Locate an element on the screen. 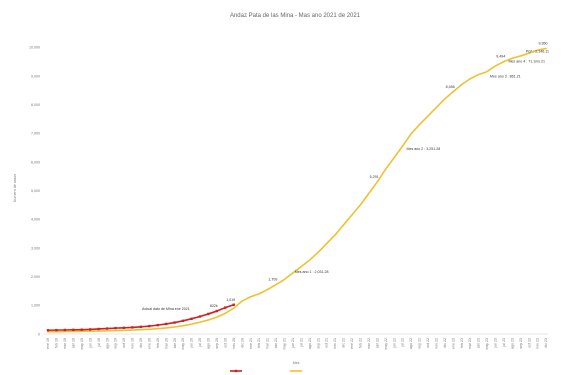  x-tick-label: jun 20 is located at coordinates (192, 343).